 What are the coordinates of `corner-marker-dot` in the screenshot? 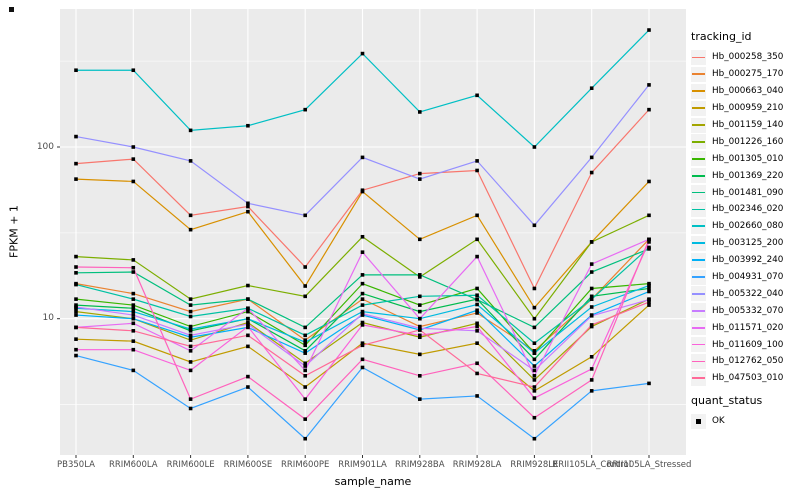 It's located at (11, 9).